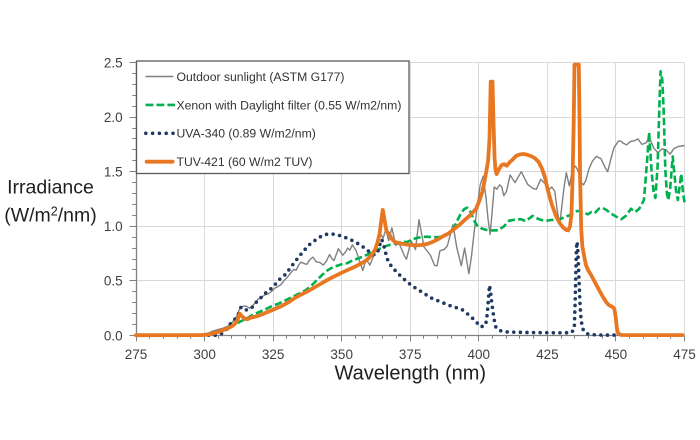 The height and width of the screenshot is (440, 700). Describe the element at coordinates (204, 354) in the screenshot. I see `svg-text: 300` at that location.